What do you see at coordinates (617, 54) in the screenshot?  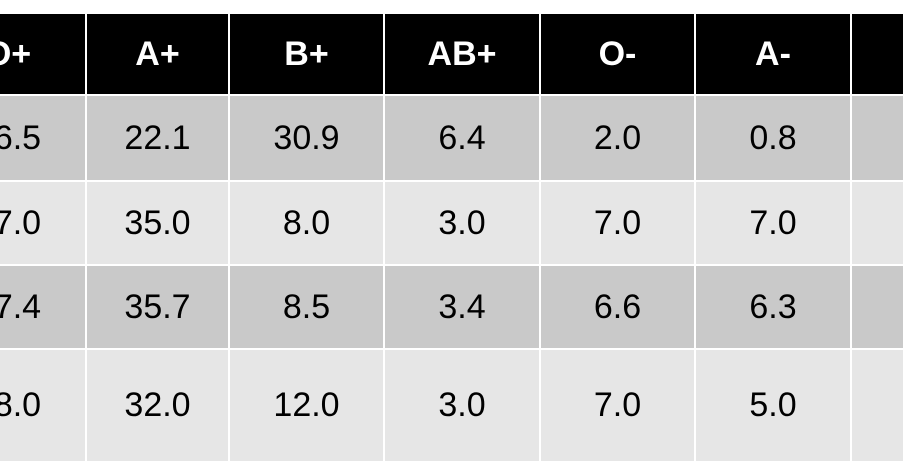 I see `header-cell: O-` at bounding box center [617, 54].